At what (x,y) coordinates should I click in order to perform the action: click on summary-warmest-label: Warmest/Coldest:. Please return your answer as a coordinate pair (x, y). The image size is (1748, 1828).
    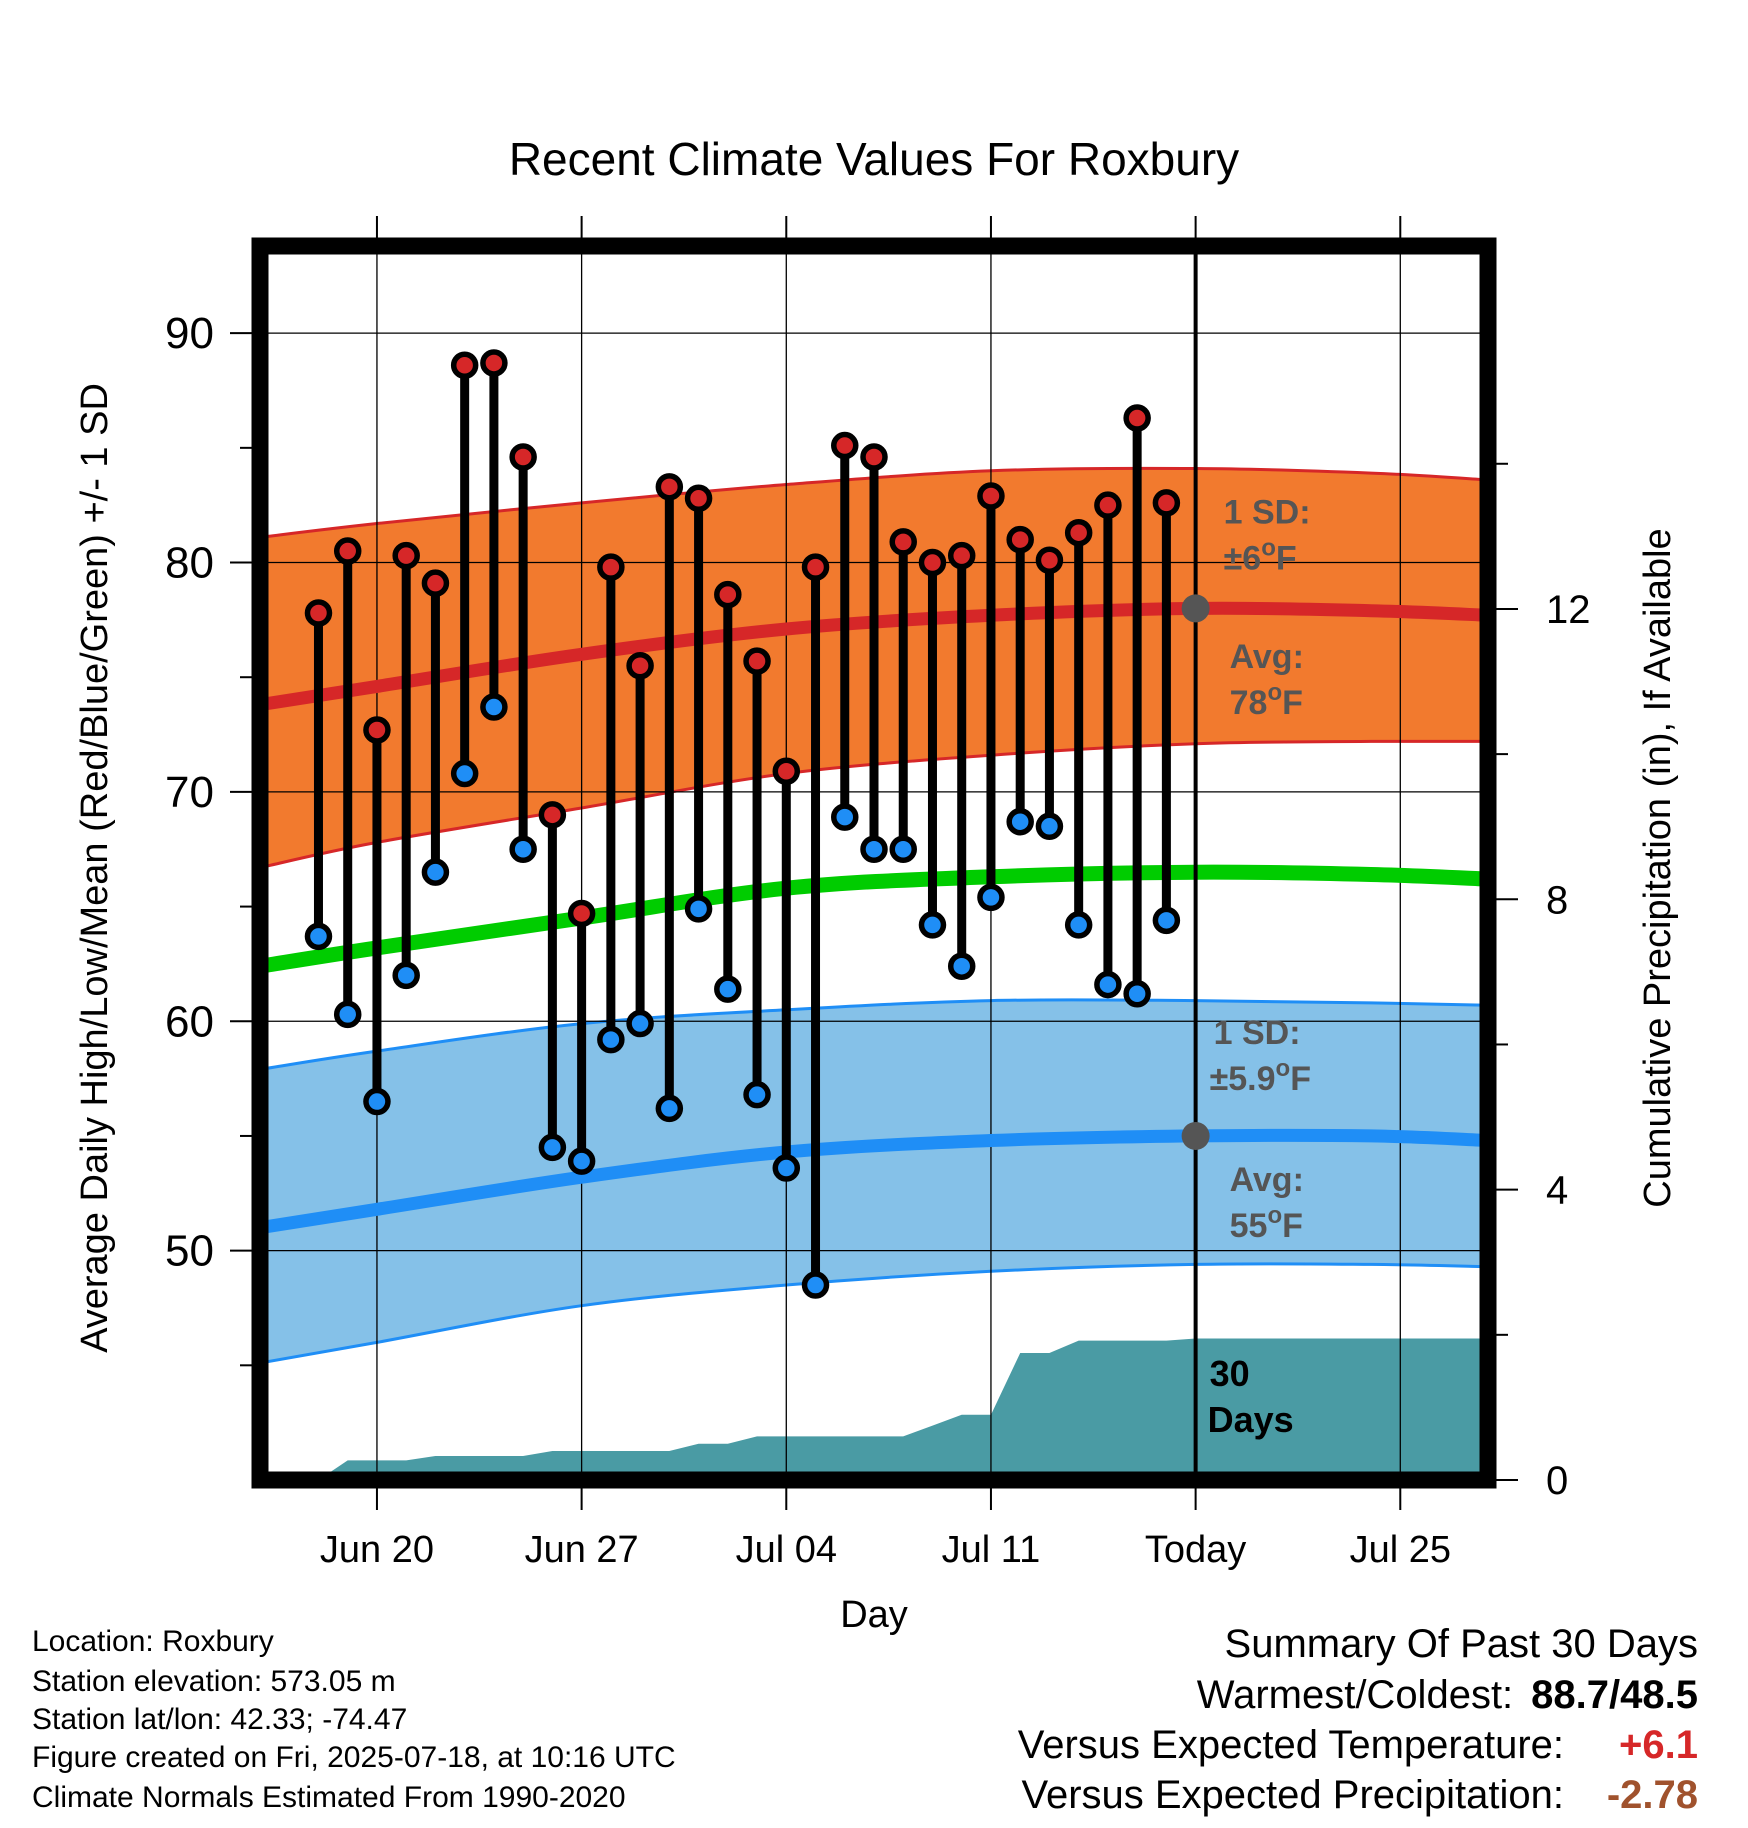
    Looking at the image, I should click on (1355, 1695).